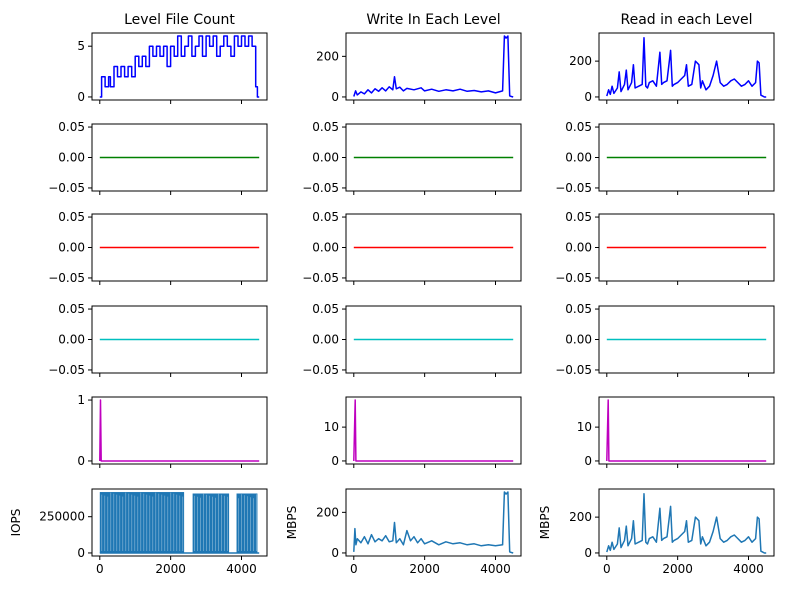  Describe the element at coordinates (179, 20) in the screenshot. I see `subplot-title: Level File Count` at that location.